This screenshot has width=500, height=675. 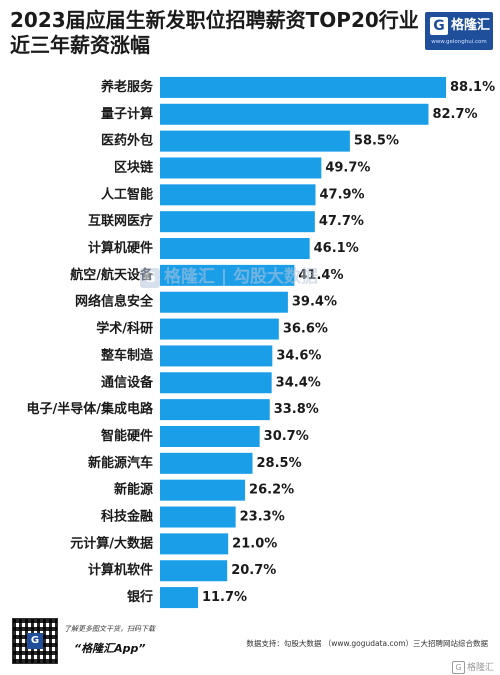 What do you see at coordinates (320, 275) in the screenshot?
I see `value-label: 41.4%` at bounding box center [320, 275].